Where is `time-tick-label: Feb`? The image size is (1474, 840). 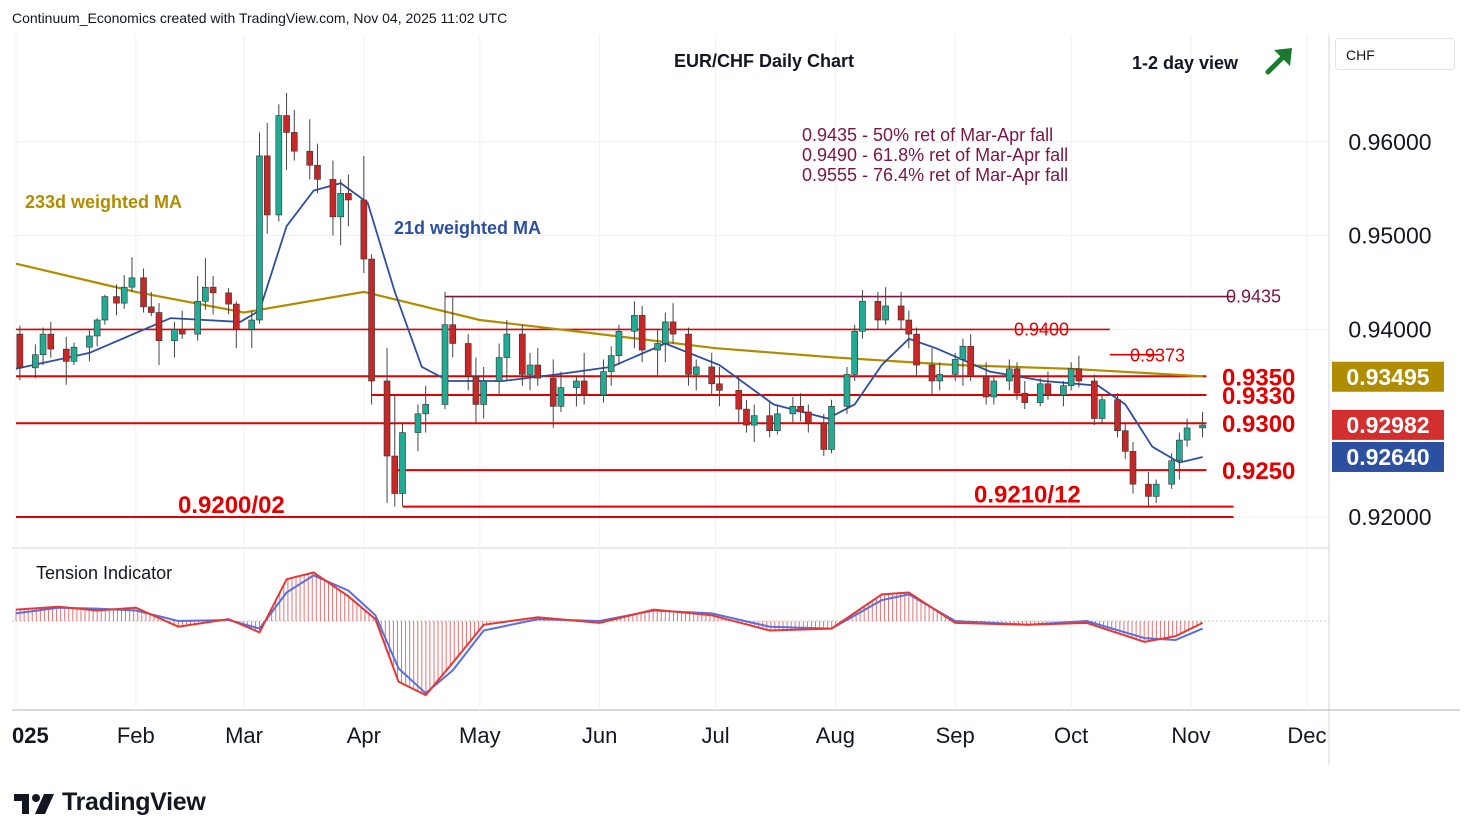
time-tick-label: Feb is located at coordinates (136, 735).